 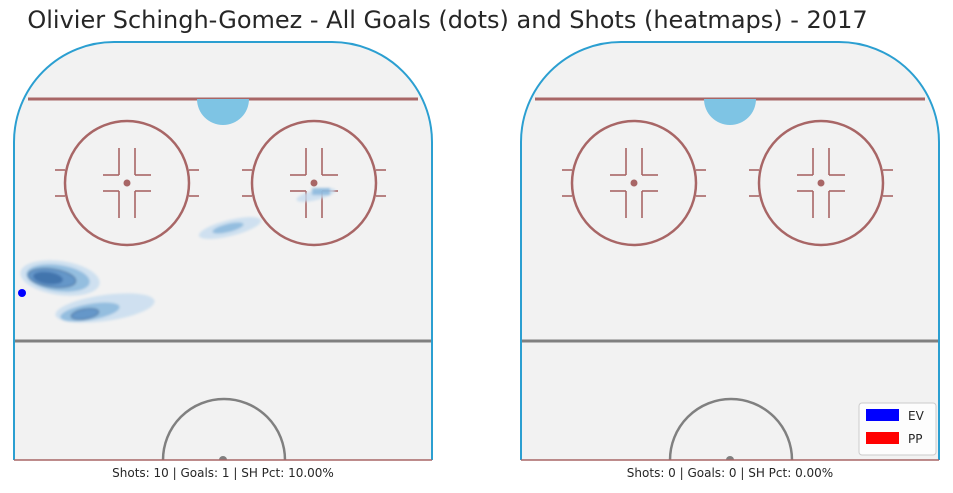 What do you see at coordinates (178, 255) in the screenshot?
I see `shot-heatmap-left` at bounding box center [178, 255].